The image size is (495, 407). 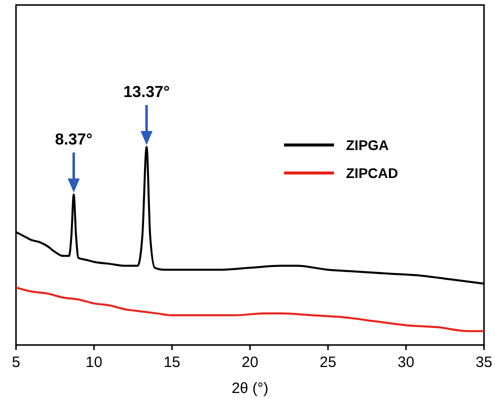 What do you see at coordinates (328, 362) in the screenshot?
I see `x-tick-label: 25` at bounding box center [328, 362].